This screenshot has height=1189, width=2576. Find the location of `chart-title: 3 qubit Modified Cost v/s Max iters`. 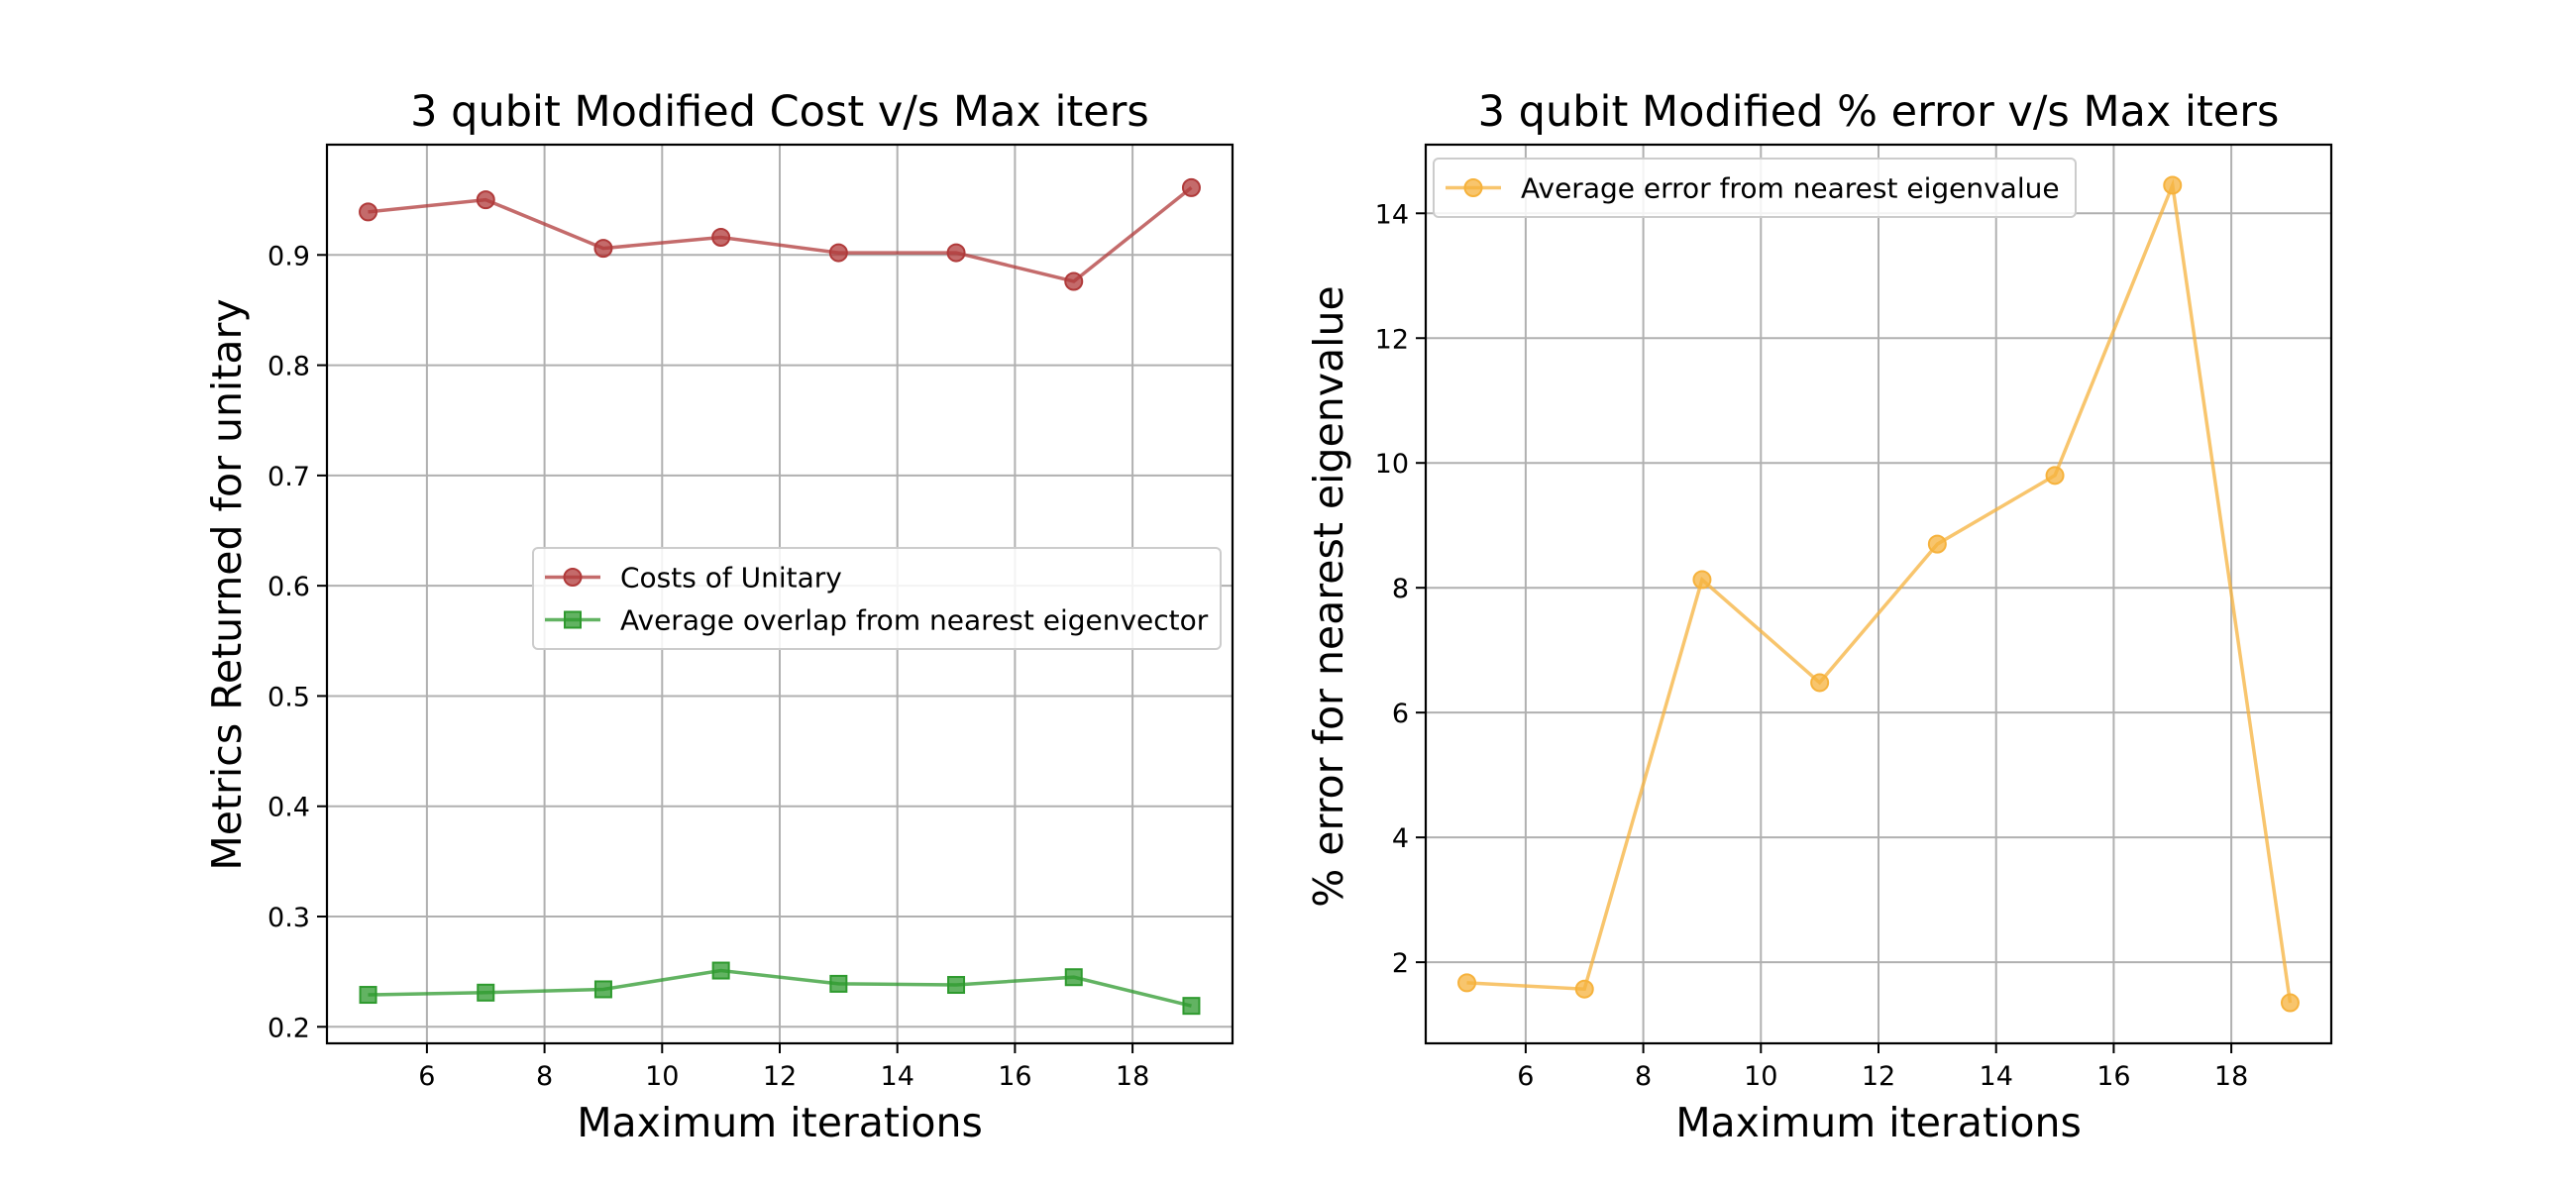

chart-title: 3 qubit Modified Cost v/s Max iters is located at coordinates (779, 112).